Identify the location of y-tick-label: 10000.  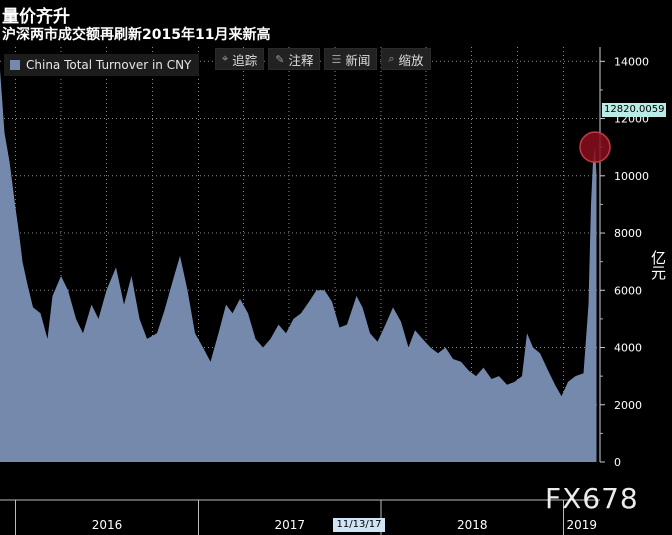
(631, 176).